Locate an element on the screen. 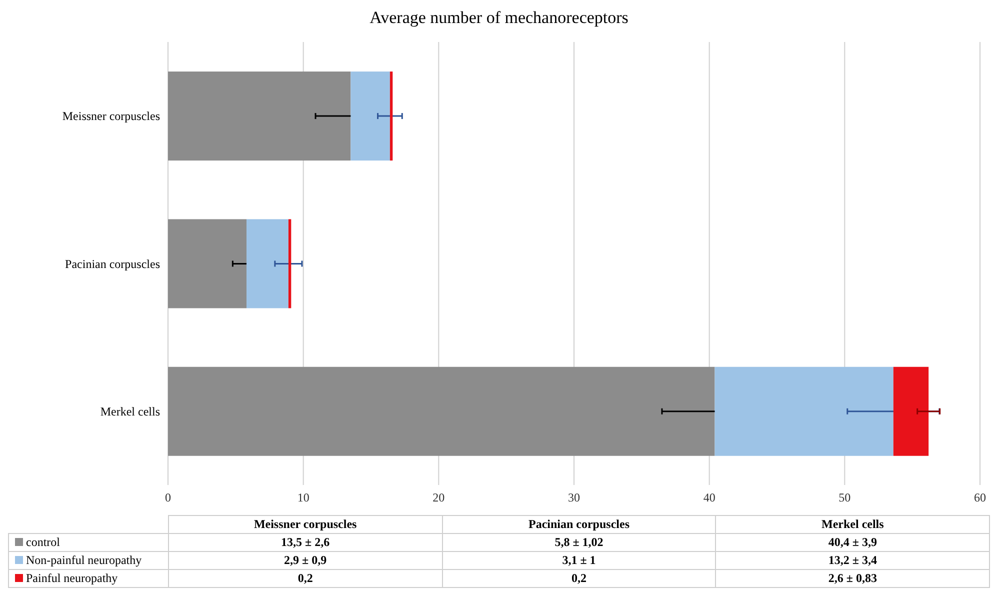 The width and height of the screenshot is (998, 608). text: 2,9 ± 0,9 is located at coordinates (305, 561).